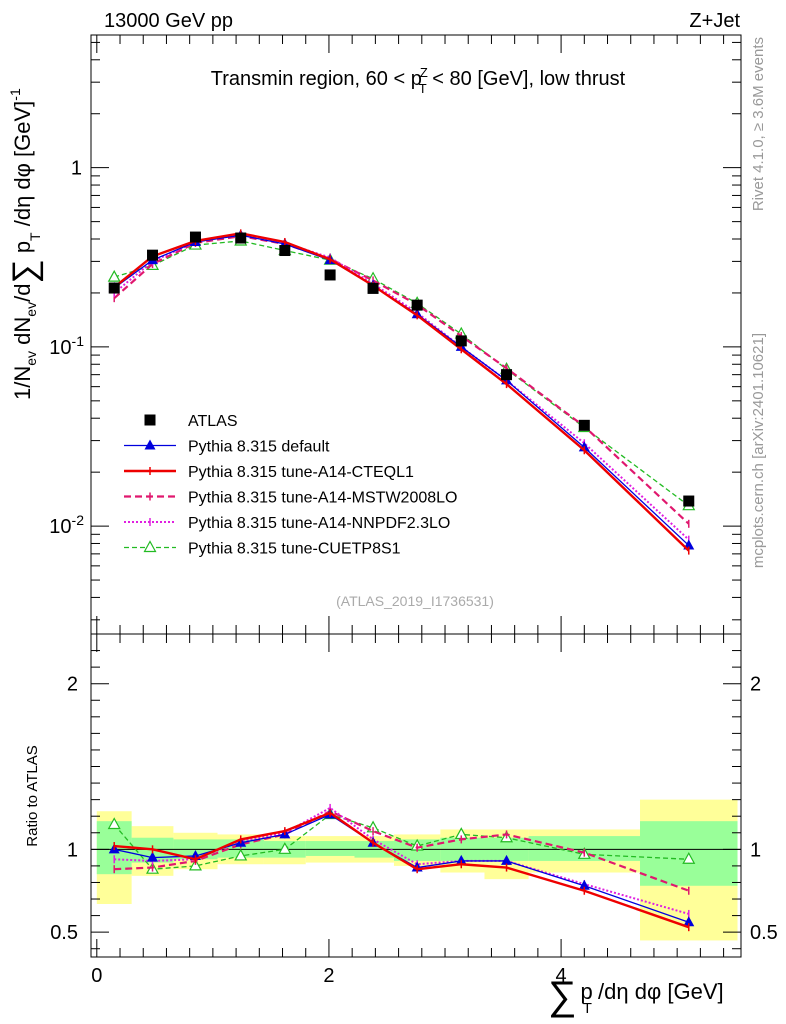  Describe the element at coordinates (32, 795) in the screenshot. I see `ratio-y-axis-label: Ratio to ATLAS` at that location.